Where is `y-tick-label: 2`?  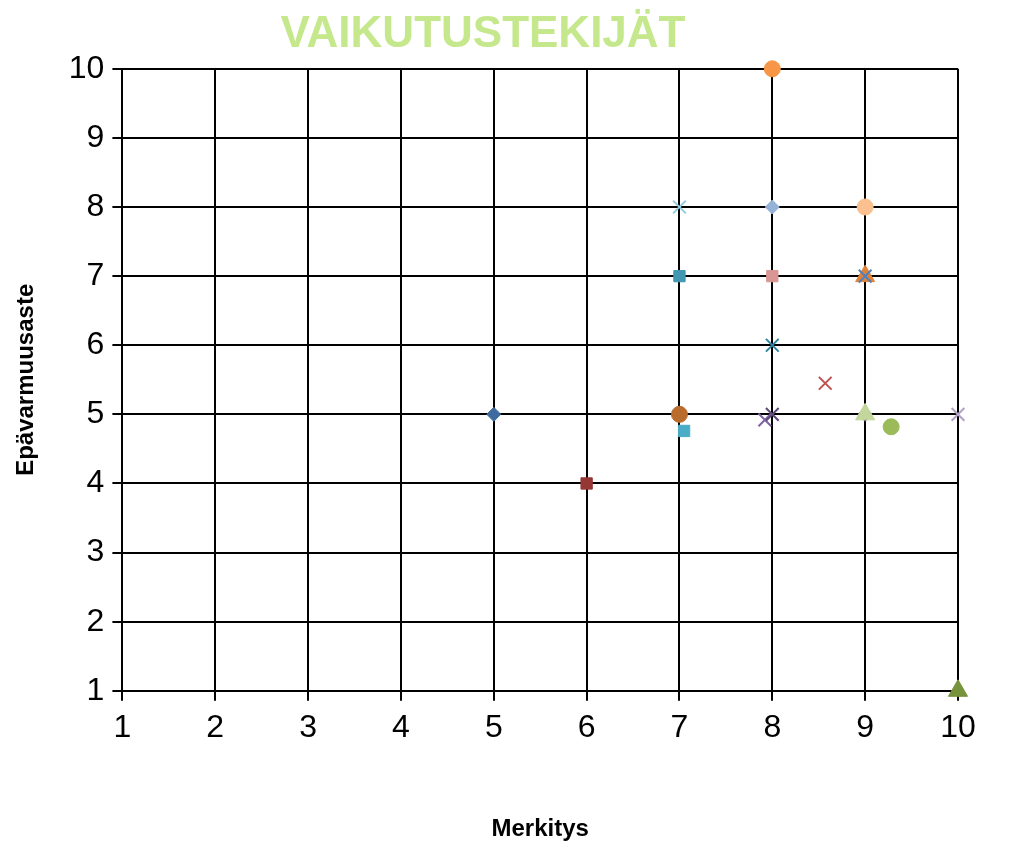 y-tick-label: 2 is located at coordinates (95, 619).